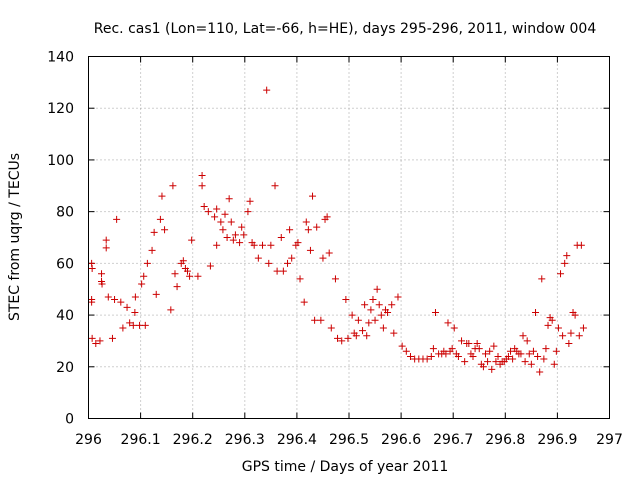 The width and height of the screenshot is (640, 485). I want to click on x-tick-label: 296.9, so click(557, 440).